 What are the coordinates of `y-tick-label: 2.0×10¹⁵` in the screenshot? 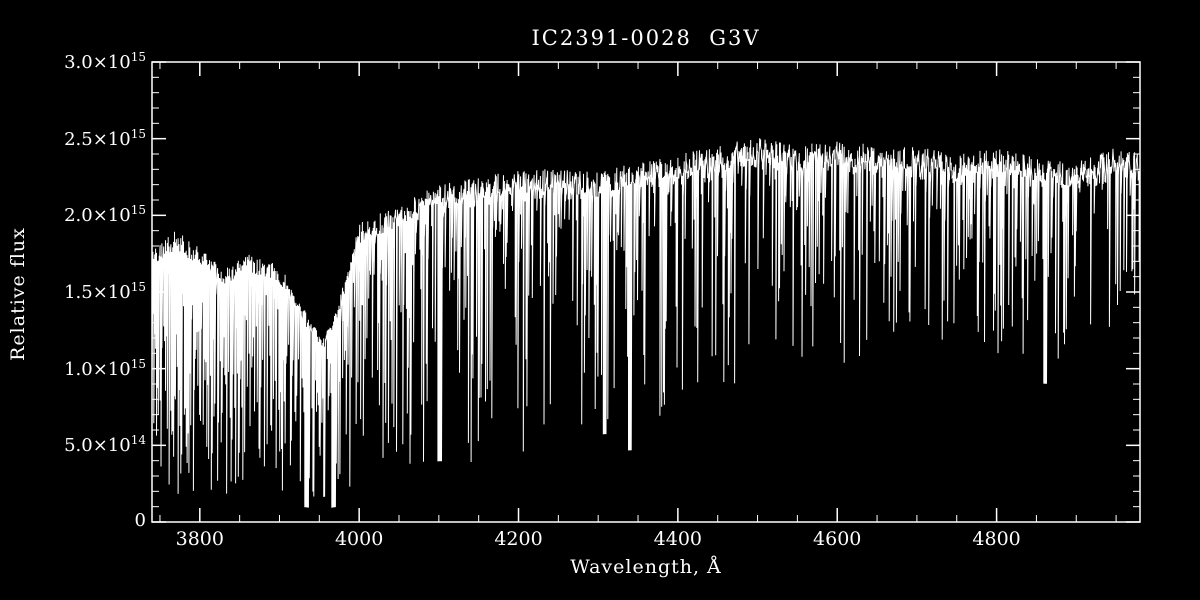 It's located at (105, 215).